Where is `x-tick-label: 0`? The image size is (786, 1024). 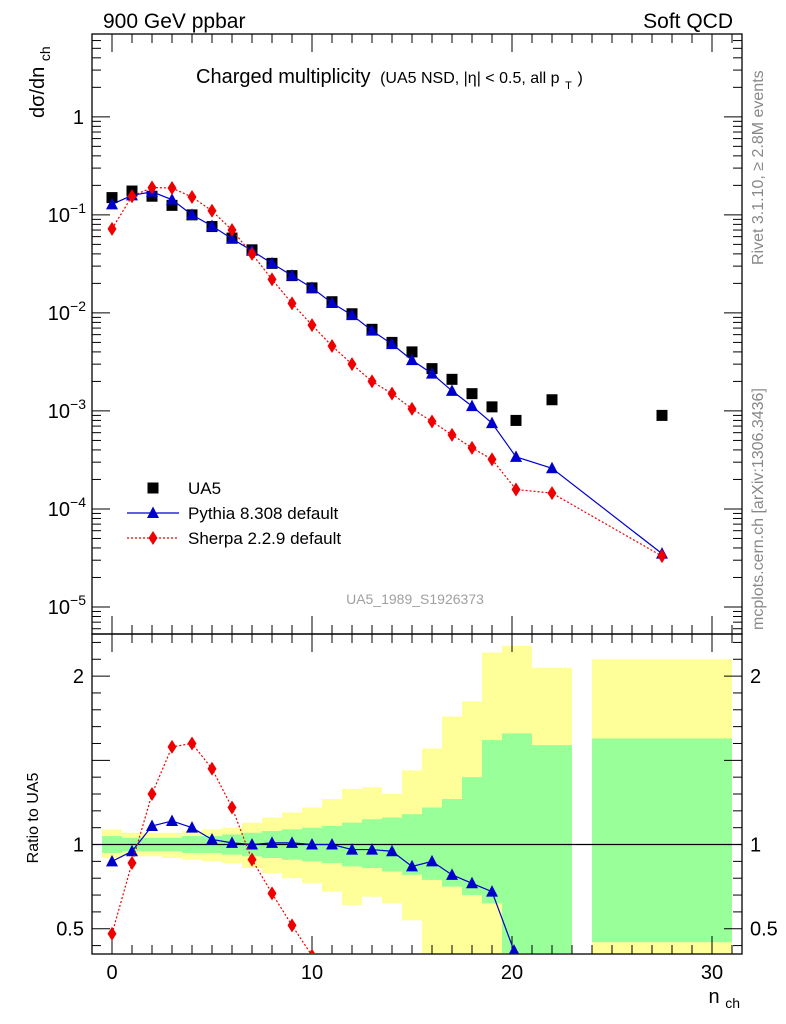 x-tick-label: 0 is located at coordinates (111, 973).